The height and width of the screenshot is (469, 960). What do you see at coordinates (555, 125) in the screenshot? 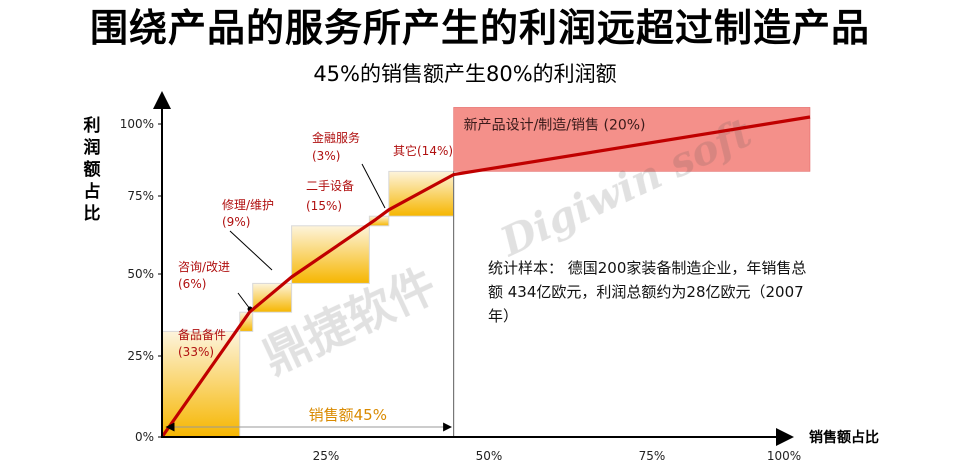
I see `manufacturing-label: 新产品设计/制造/销售 (20%)` at bounding box center [555, 125].